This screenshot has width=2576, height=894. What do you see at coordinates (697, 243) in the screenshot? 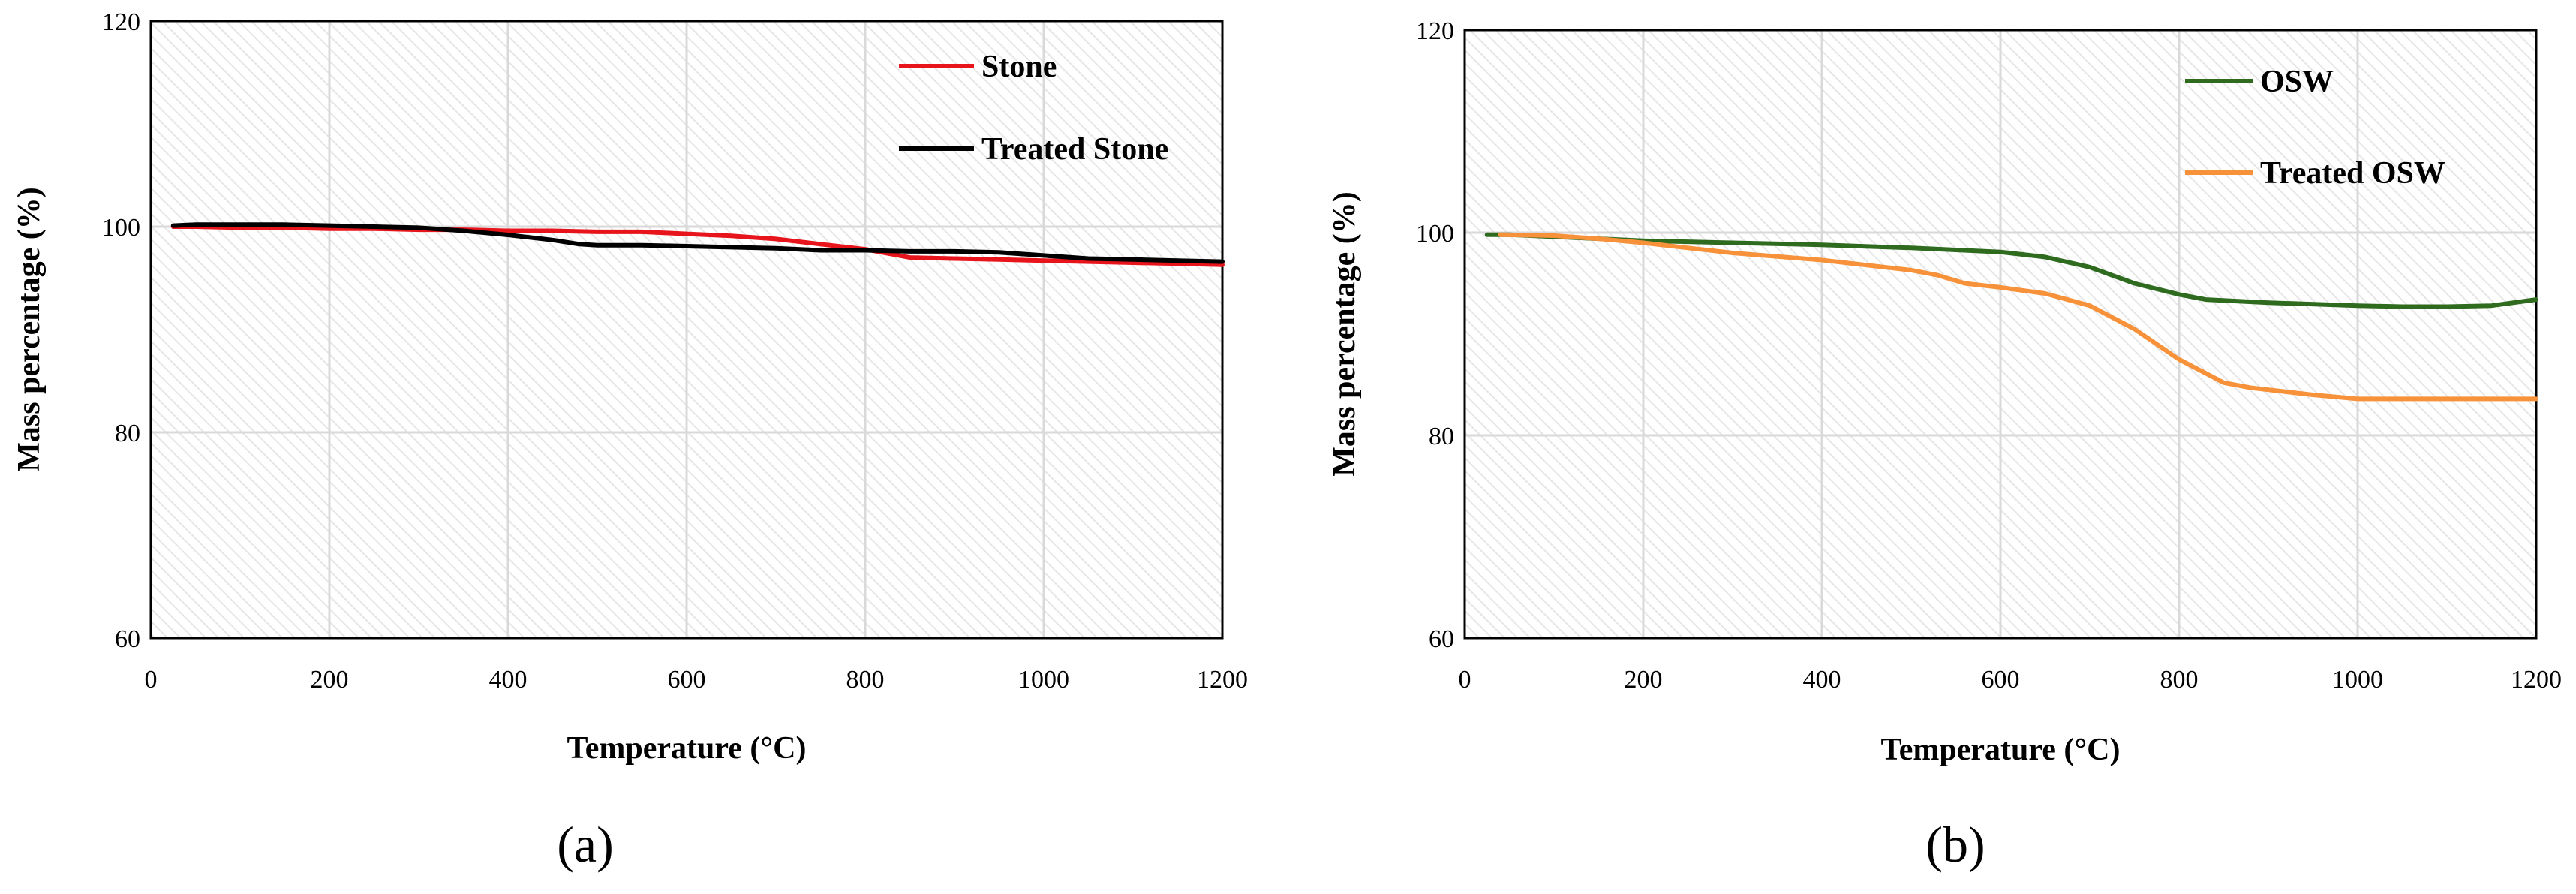
I see `series-line-treated-stone` at bounding box center [697, 243].